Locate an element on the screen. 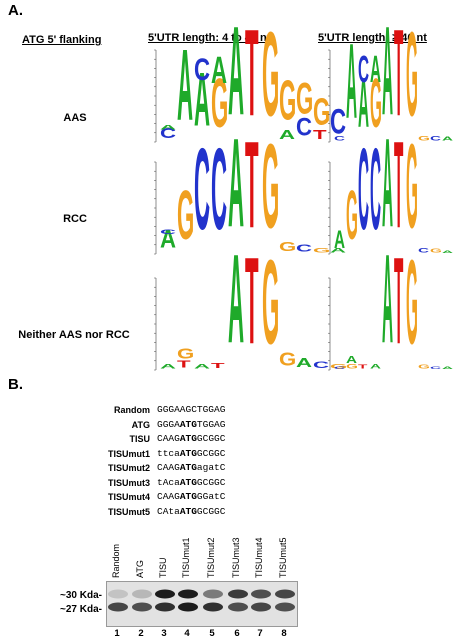 The width and height of the screenshot is (474, 642). western-blot is located at coordinates (202, 604).